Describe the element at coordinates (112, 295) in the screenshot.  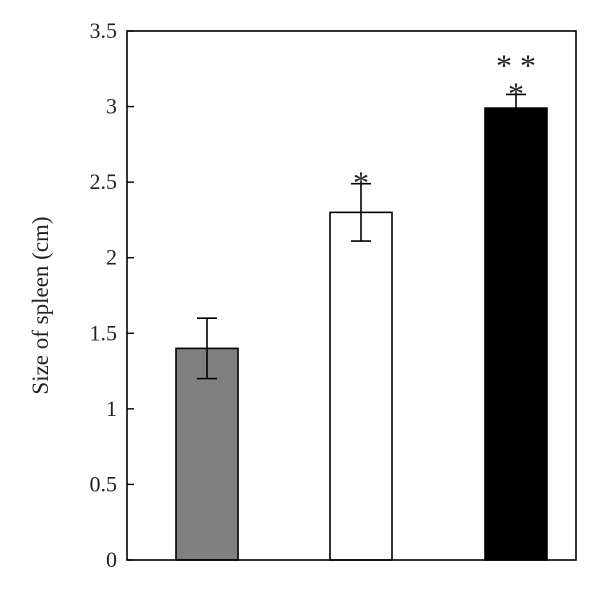
I see `y-axis-ticks: 0 0.5 1 1.5 2 2.5 3 3.5` at that location.